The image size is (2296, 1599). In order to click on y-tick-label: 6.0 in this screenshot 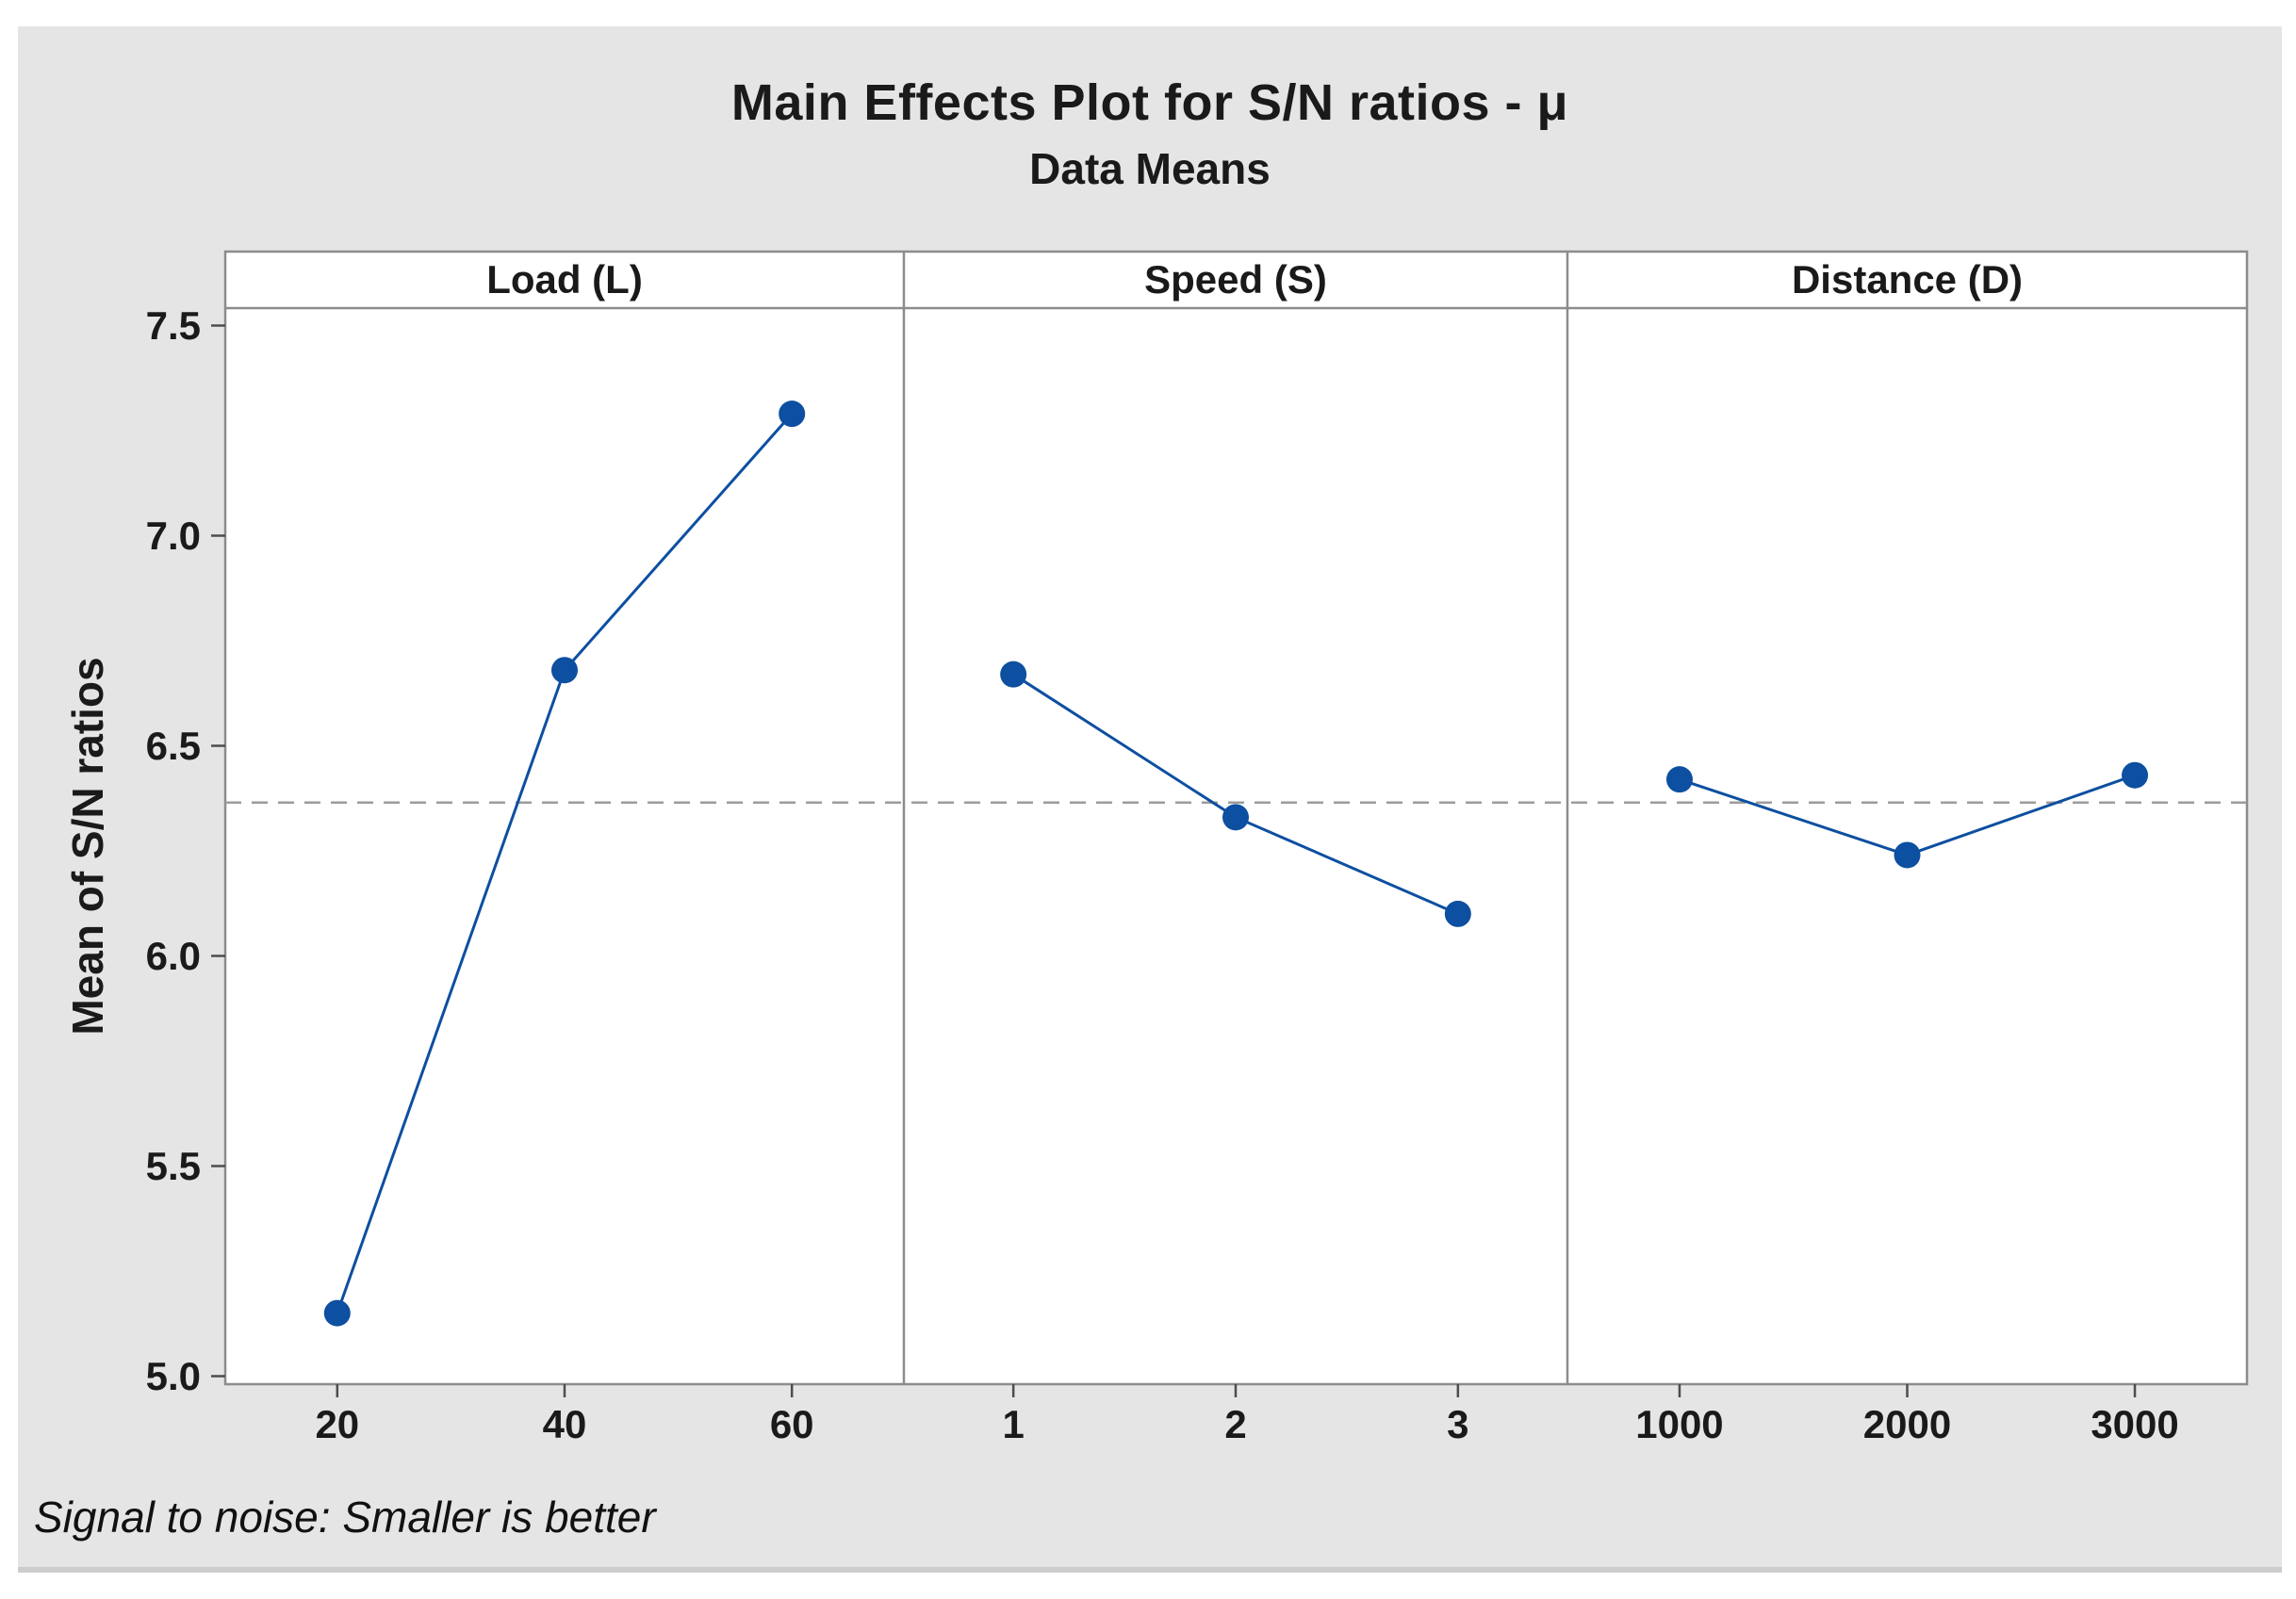, I will do `click(173, 956)`.